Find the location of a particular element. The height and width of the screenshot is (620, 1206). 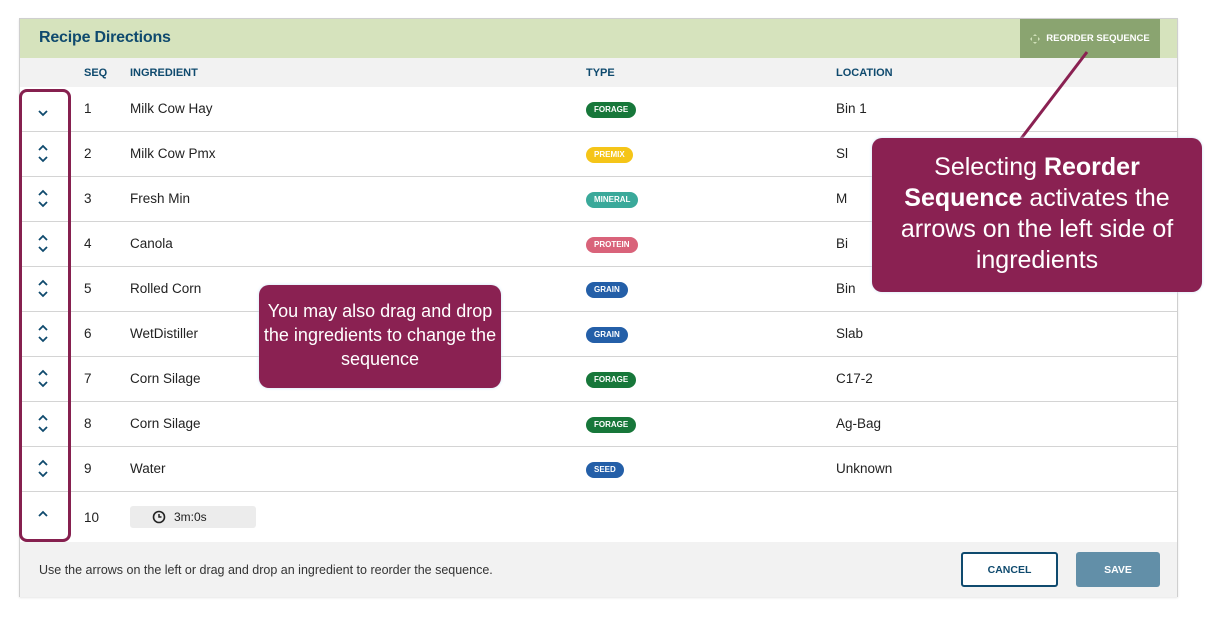

table-row: 2 Milk Cow Pmx PREMIX Sl is located at coordinates (598, 154).